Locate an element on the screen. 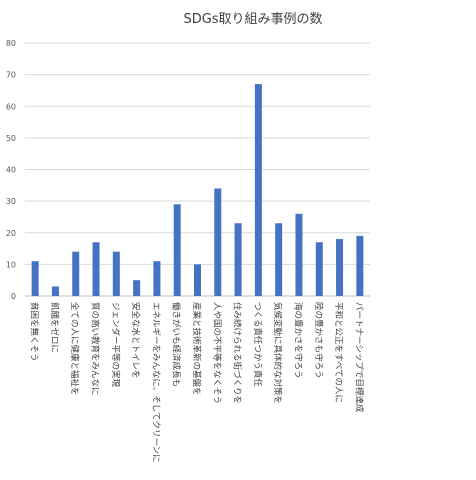  x-tick-label: 住み続けられる街づくりを is located at coordinates (237, 353).